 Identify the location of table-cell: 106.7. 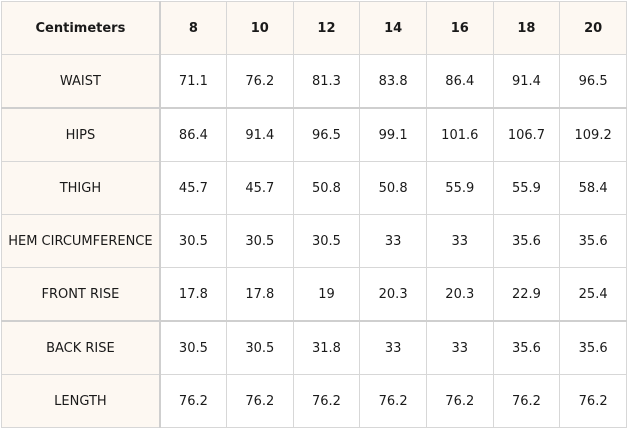
(526, 134).